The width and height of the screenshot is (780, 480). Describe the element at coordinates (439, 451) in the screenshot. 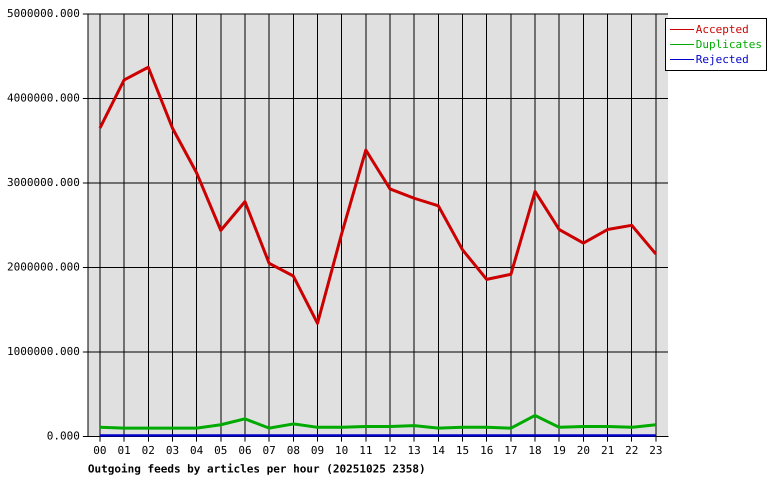

I see `x-tick-label: 14` at that location.